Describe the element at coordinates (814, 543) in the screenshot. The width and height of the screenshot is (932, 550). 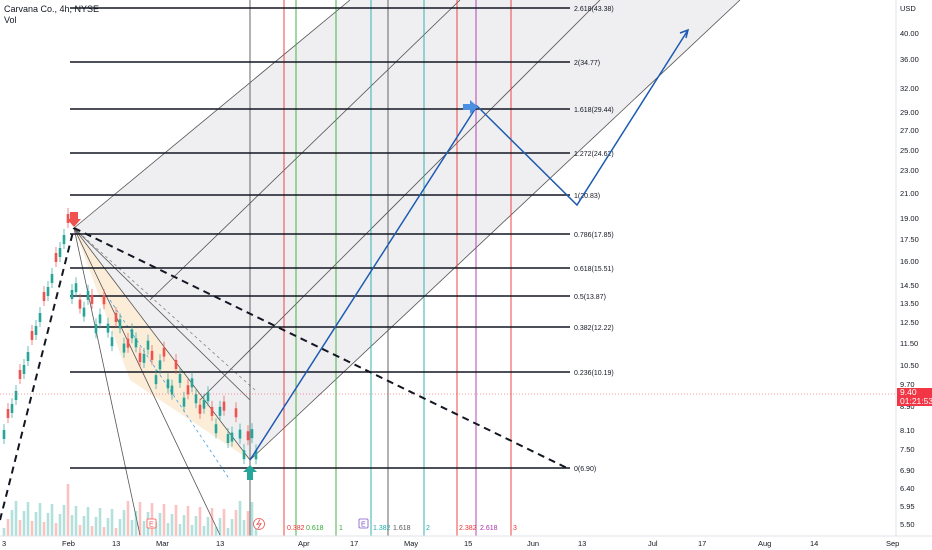
I see `time-tick: 14` at that location.